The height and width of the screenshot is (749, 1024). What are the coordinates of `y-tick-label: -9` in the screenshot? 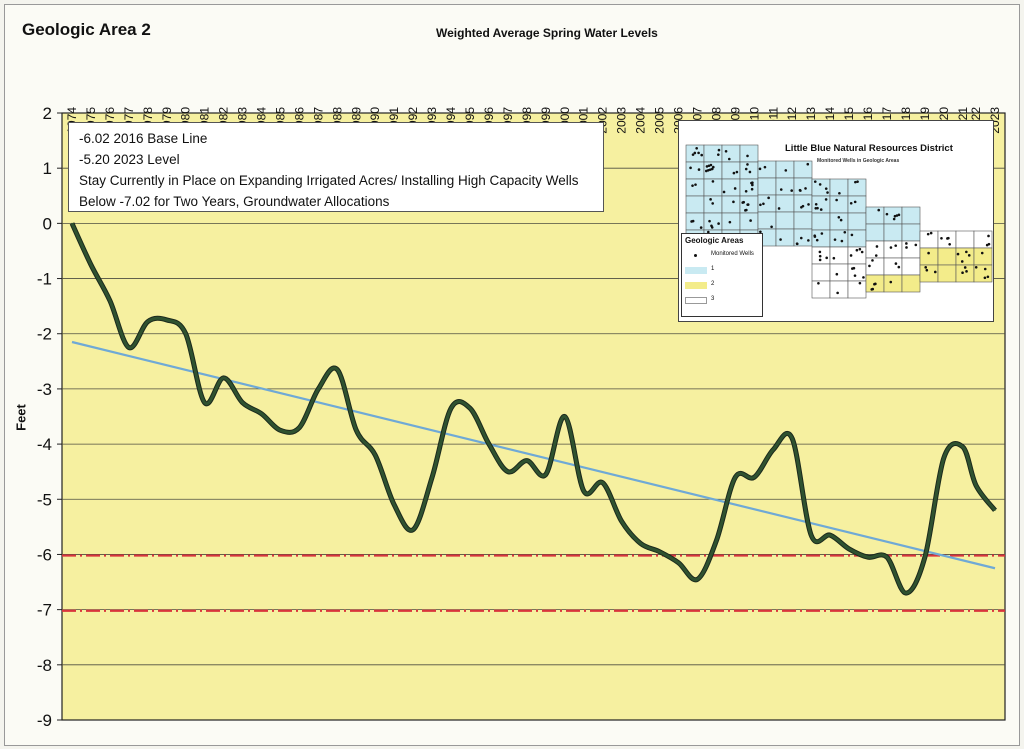 It's located at (44, 720).